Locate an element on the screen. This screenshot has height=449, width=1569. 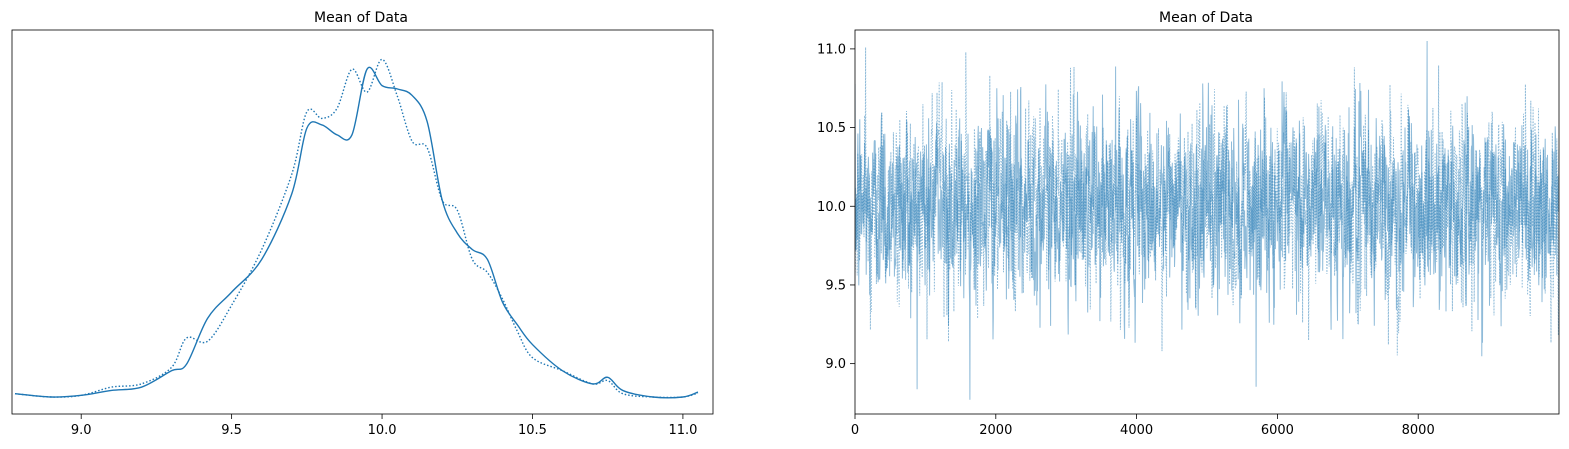
trace-y-tick-label: 10.0 is located at coordinates (831, 207).